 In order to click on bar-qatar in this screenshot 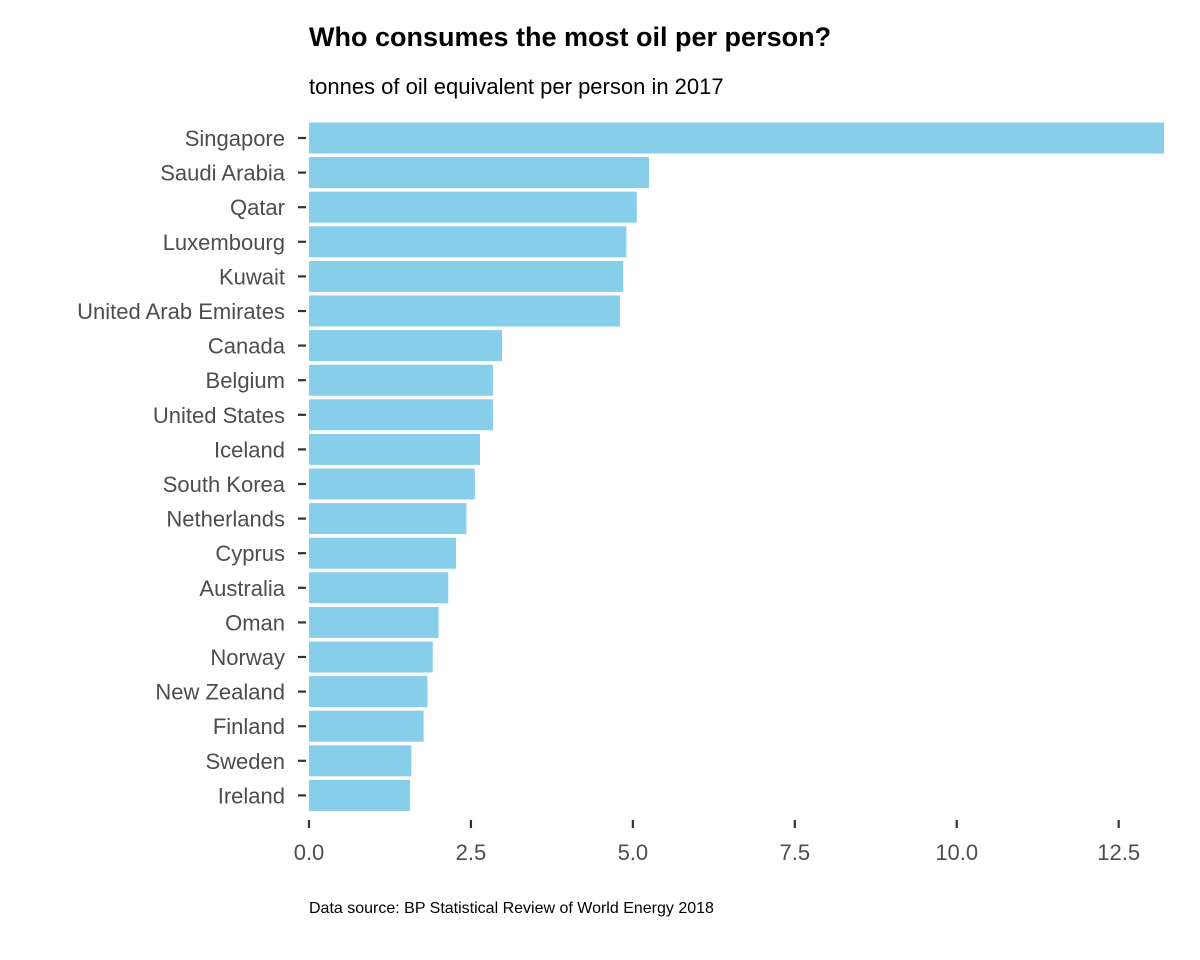, I will do `click(473, 207)`.